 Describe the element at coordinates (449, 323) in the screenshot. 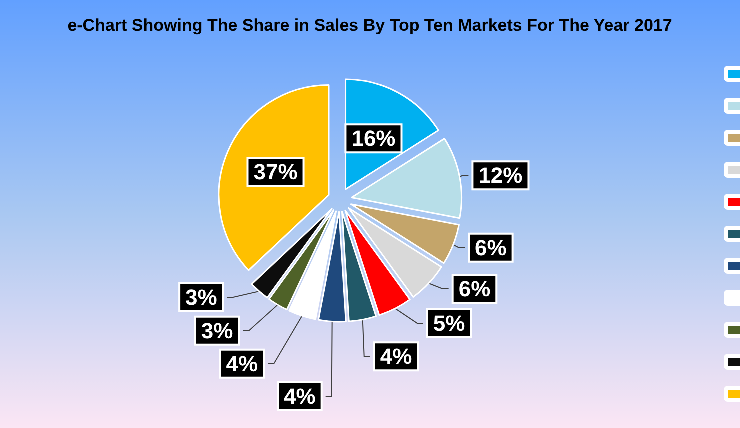

I see `data-label: 5%` at that location.